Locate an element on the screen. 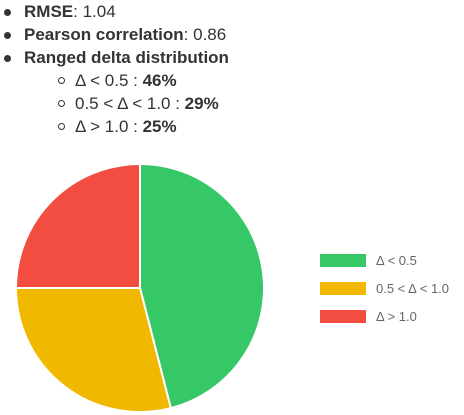 The image size is (464, 415). legend-label-1: 0.5 < Δ < 1.0 is located at coordinates (412, 288).